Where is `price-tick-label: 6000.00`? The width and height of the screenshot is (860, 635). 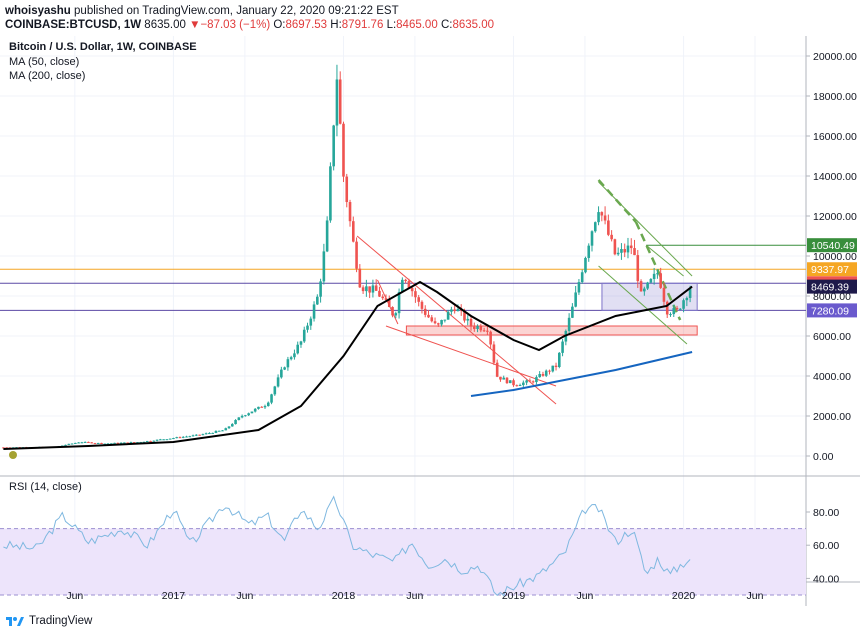 price-tick-label: 6000.00 is located at coordinates (832, 337).